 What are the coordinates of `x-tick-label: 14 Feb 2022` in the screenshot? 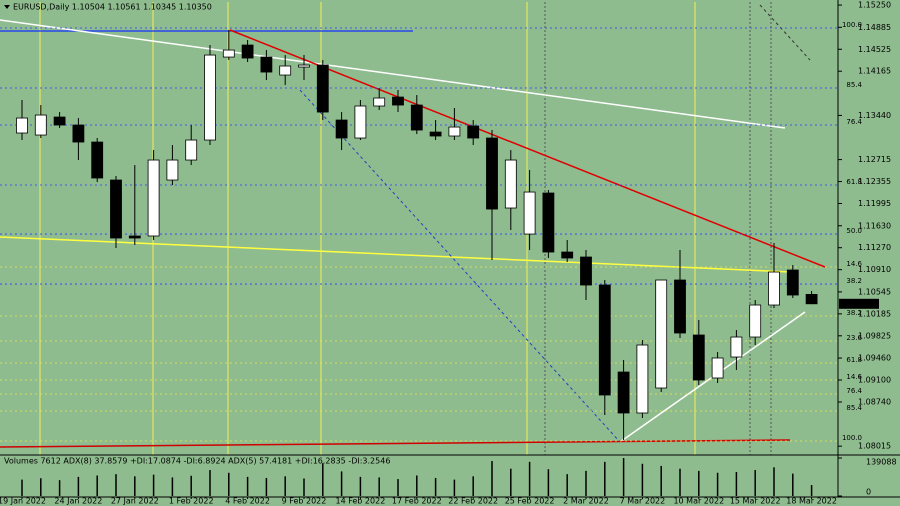 It's located at (361, 501).